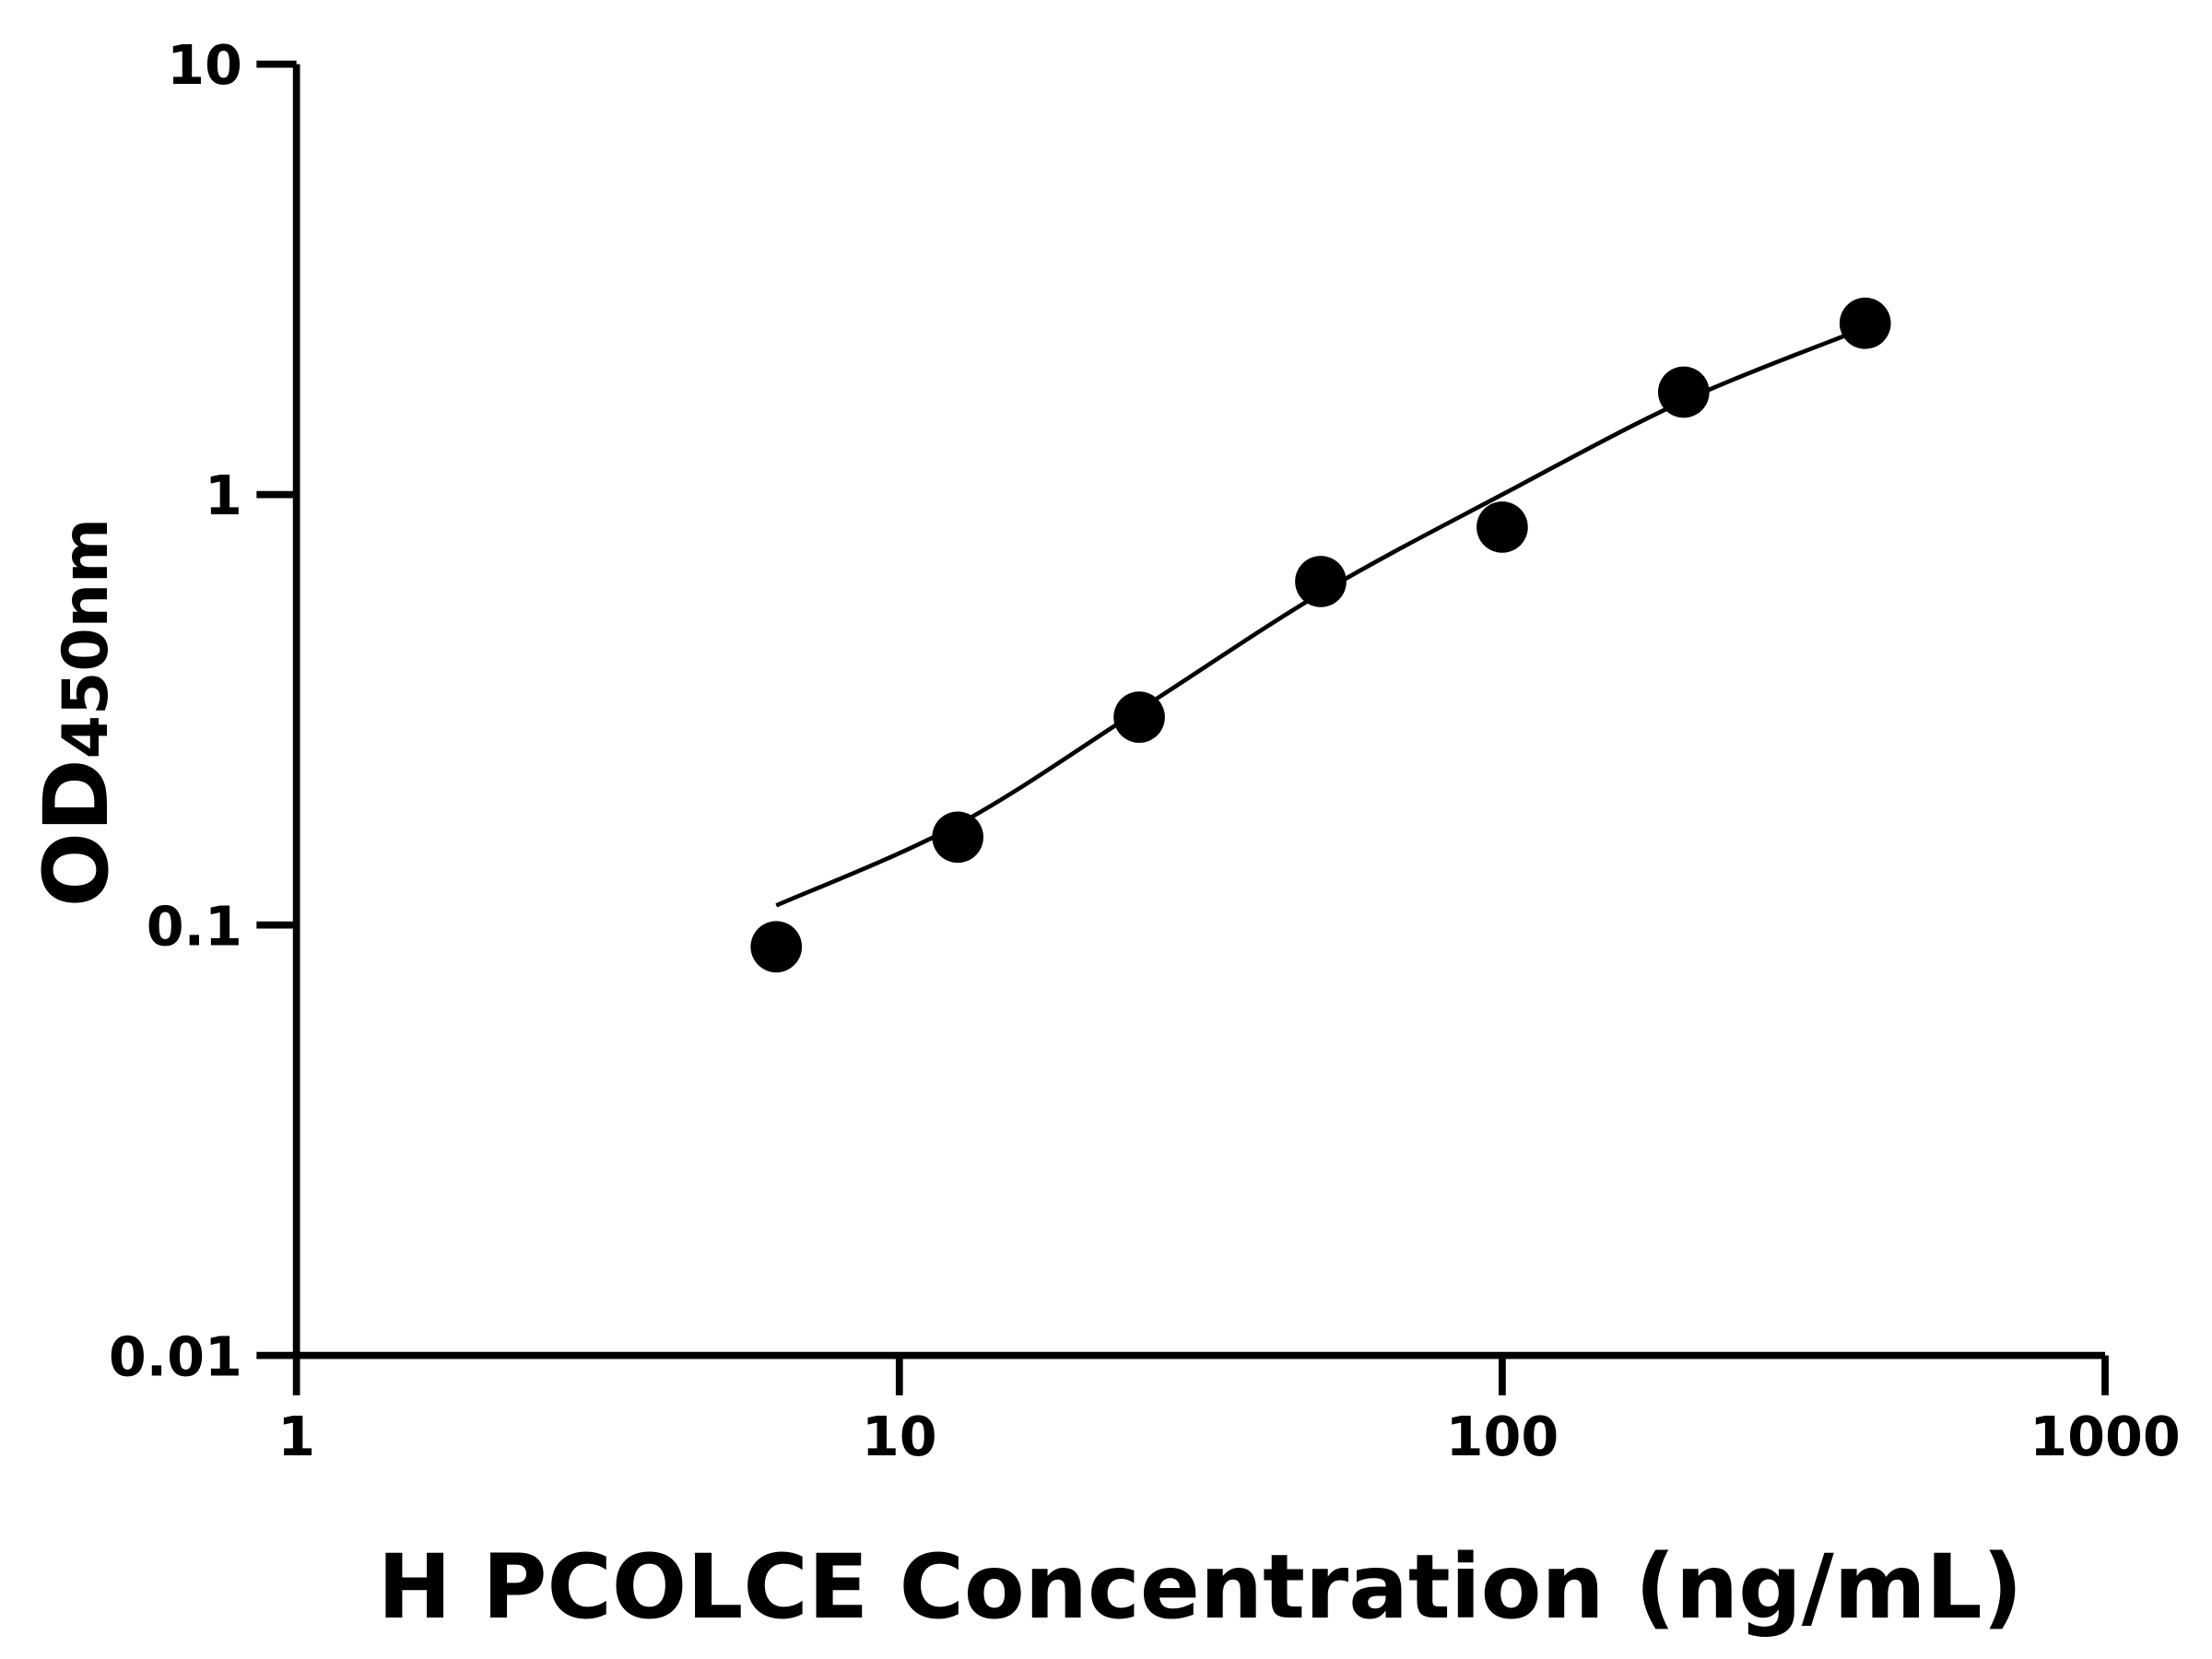 The height and width of the screenshot is (1659, 2212). Describe the element at coordinates (204, 65) in the screenshot. I see `y-tick-label: 10` at that location.